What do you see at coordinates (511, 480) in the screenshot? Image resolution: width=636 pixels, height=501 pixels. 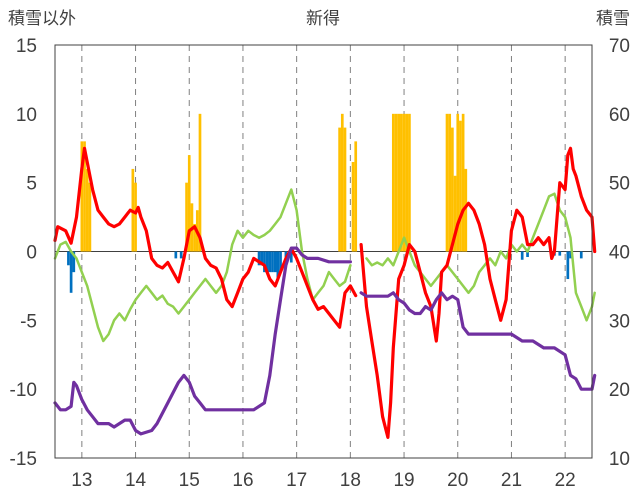 I see `x-tick-21: 21` at bounding box center [511, 480].